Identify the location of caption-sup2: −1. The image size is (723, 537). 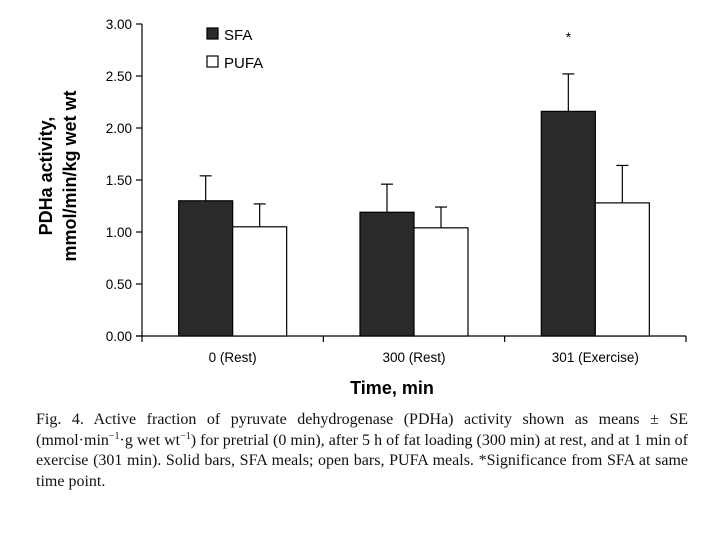
(185, 436).